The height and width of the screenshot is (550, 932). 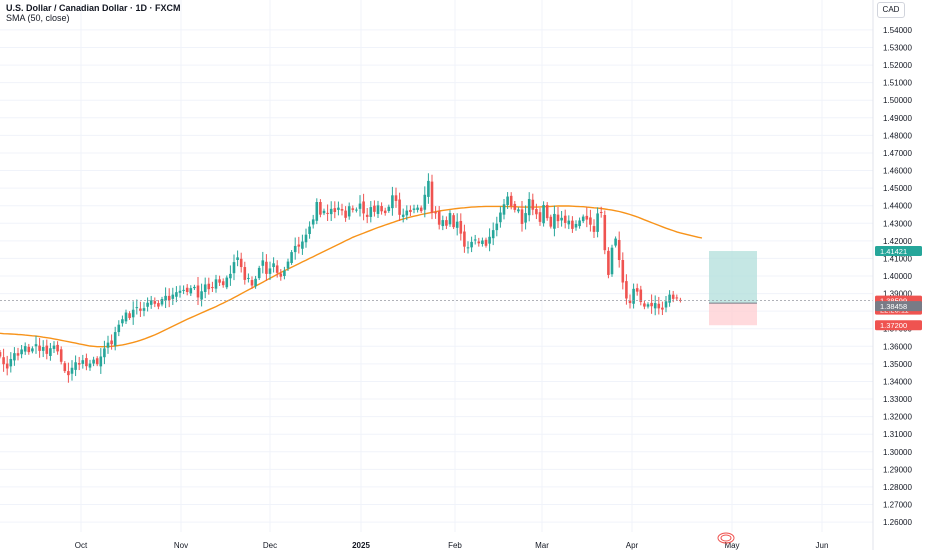 What do you see at coordinates (897, 258) in the screenshot?
I see `price-tick-label: 1.41000` at bounding box center [897, 258].